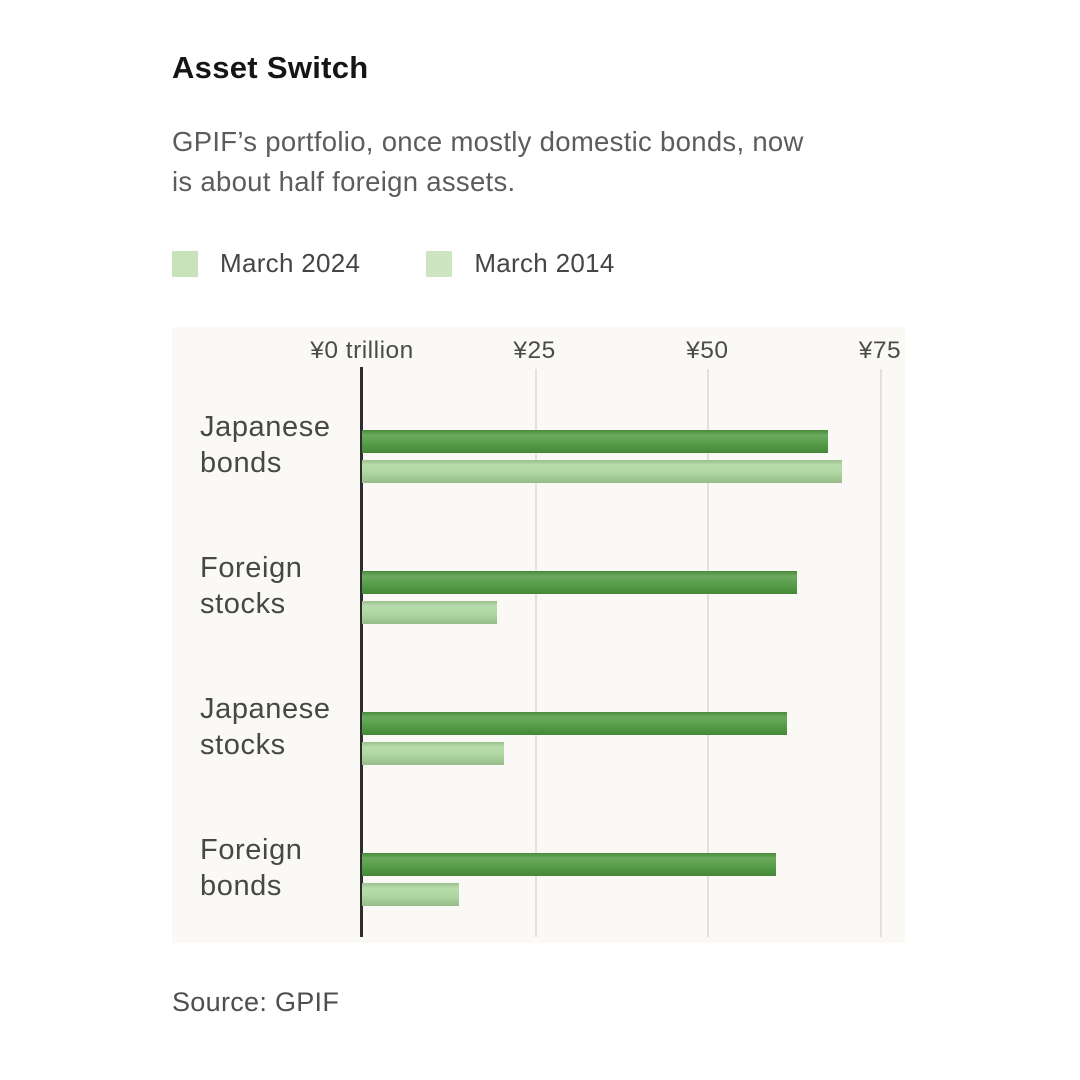 Image resolution: width=1080 pixels, height=1080 pixels. Describe the element at coordinates (606, 353) in the screenshot. I see `x-axis-labels: ¥0 trillion ¥25 ¥50 ¥75` at that location.